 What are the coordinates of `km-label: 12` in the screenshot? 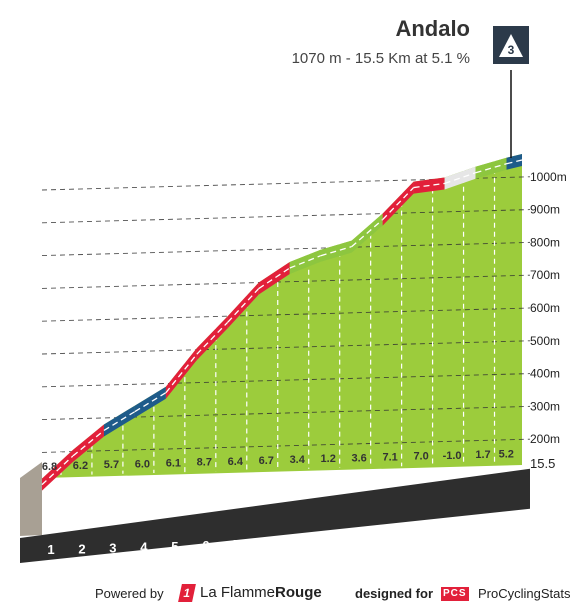 It's located at (391, 540).